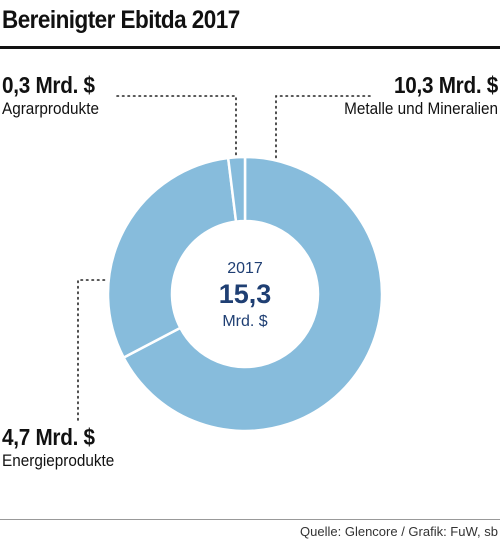 The image size is (500, 545). Describe the element at coordinates (245, 268) in the screenshot. I see `center-year: 2017` at that location.